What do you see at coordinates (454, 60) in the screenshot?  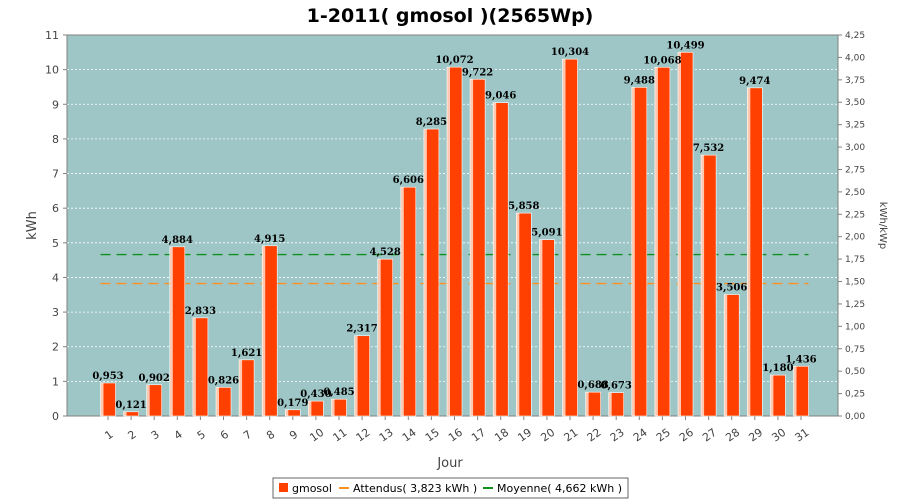 I see `data-label: 10,072` at bounding box center [454, 60].